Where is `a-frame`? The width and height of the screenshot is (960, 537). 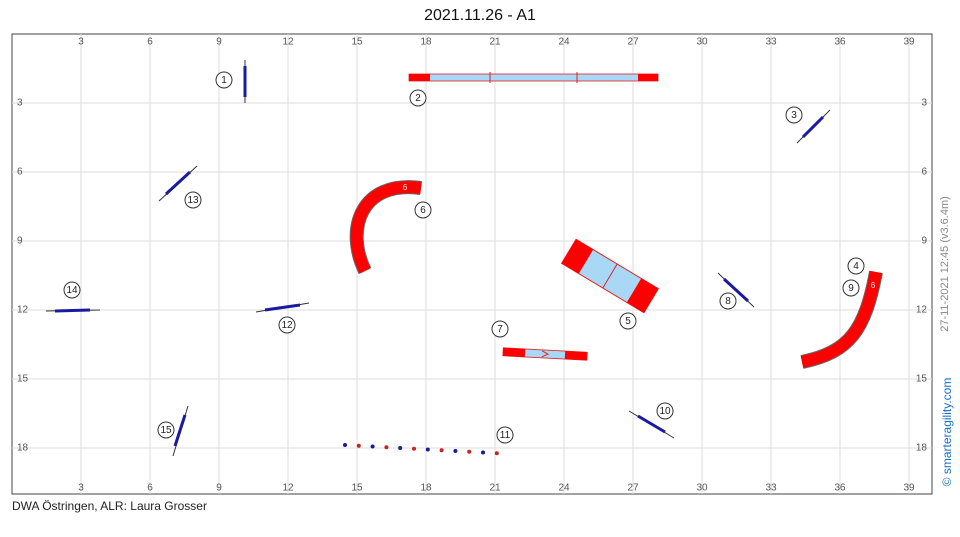
a-frame is located at coordinates (610, 276).